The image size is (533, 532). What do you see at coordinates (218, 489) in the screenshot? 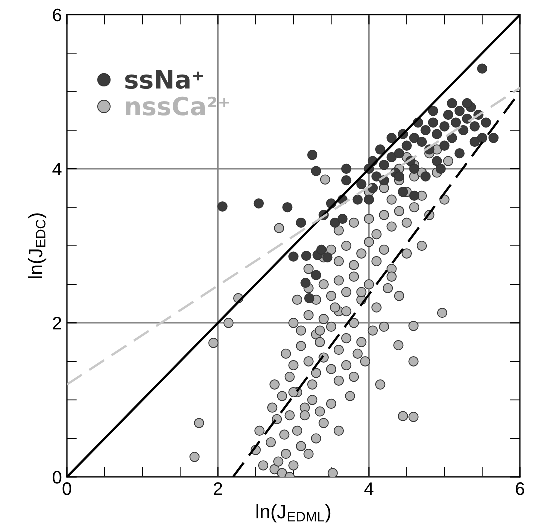
I see `x-tick-label: 2` at bounding box center [218, 489].